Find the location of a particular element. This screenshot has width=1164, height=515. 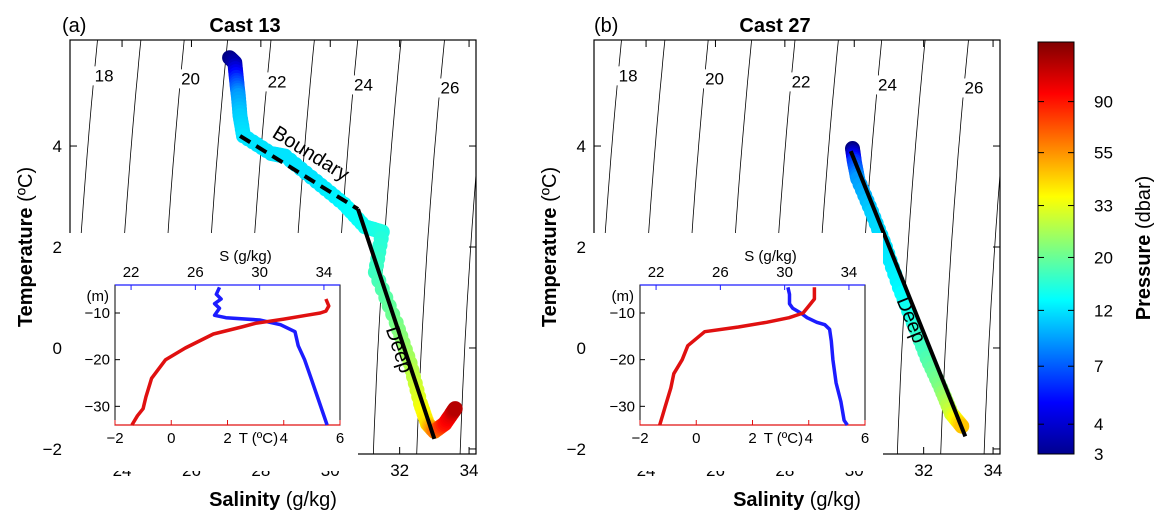

ts-point is located at coordinates (455, 409).